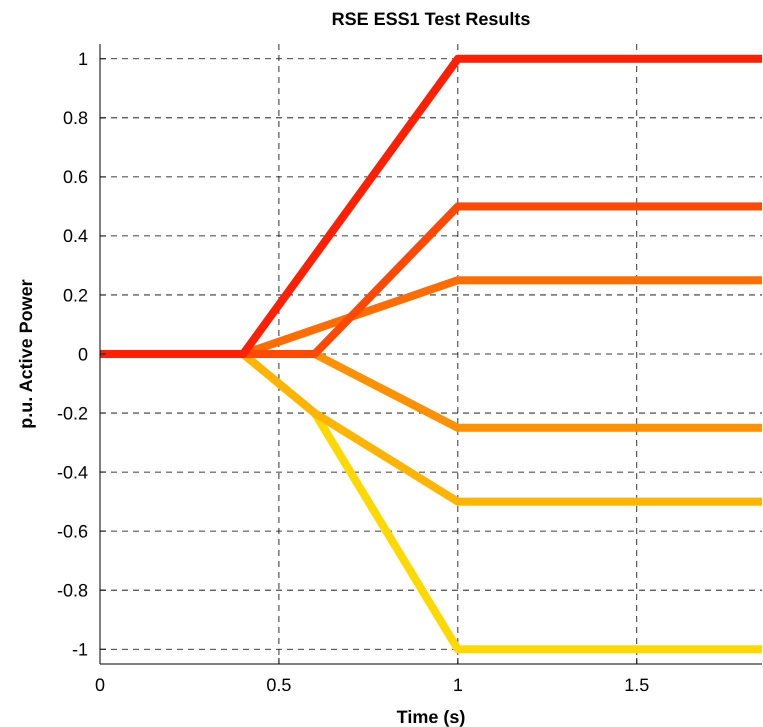  What do you see at coordinates (100, 685) in the screenshot?
I see `x-tick-label: 0` at bounding box center [100, 685].